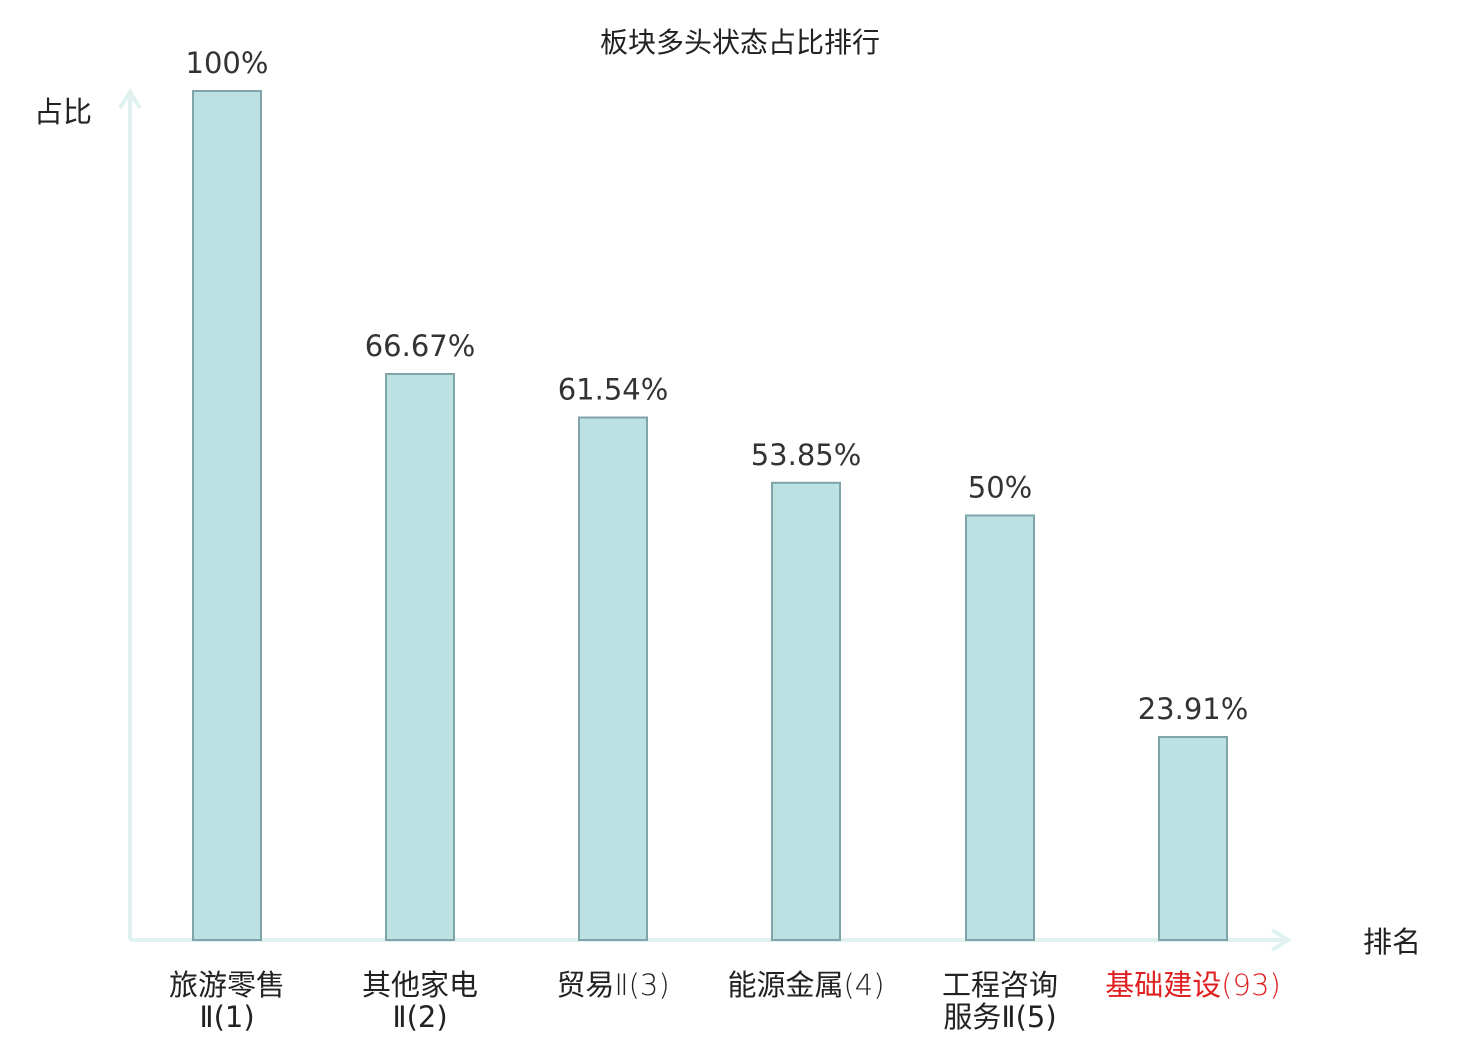 Image resolution: width=1480 pixels, height=1040 pixels. What do you see at coordinates (613, 390) in the screenshot?
I see `bar-value-label: 61.54%` at bounding box center [613, 390].